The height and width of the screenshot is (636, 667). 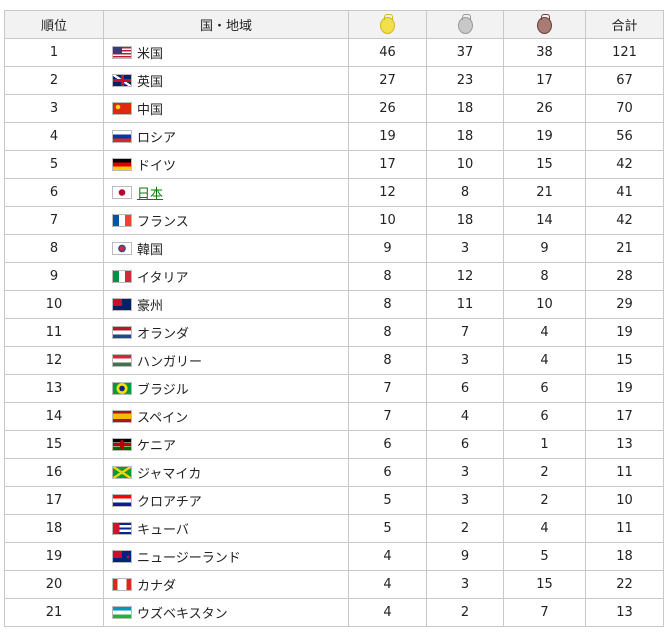 I want to click on table-row: 7 フランス 10 18 14 42, so click(x=334, y=220).